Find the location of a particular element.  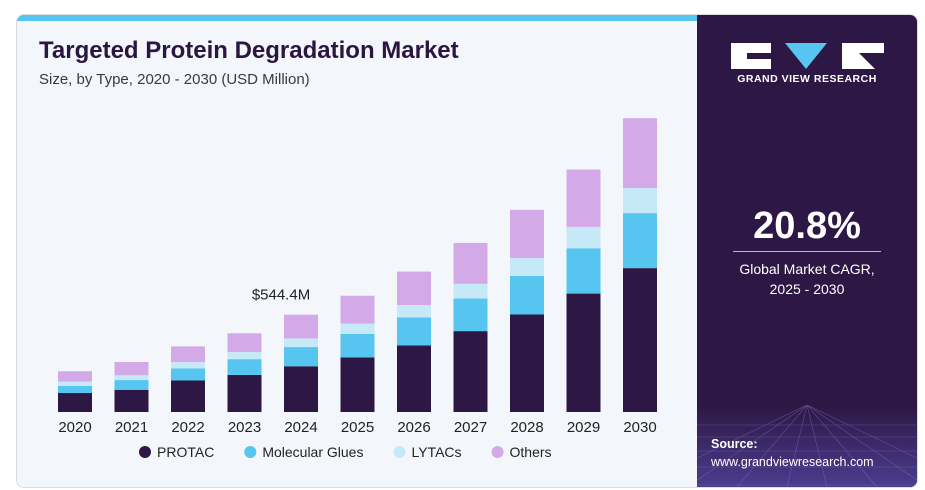

bar-others-2027 is located at coordinates (470, 263).